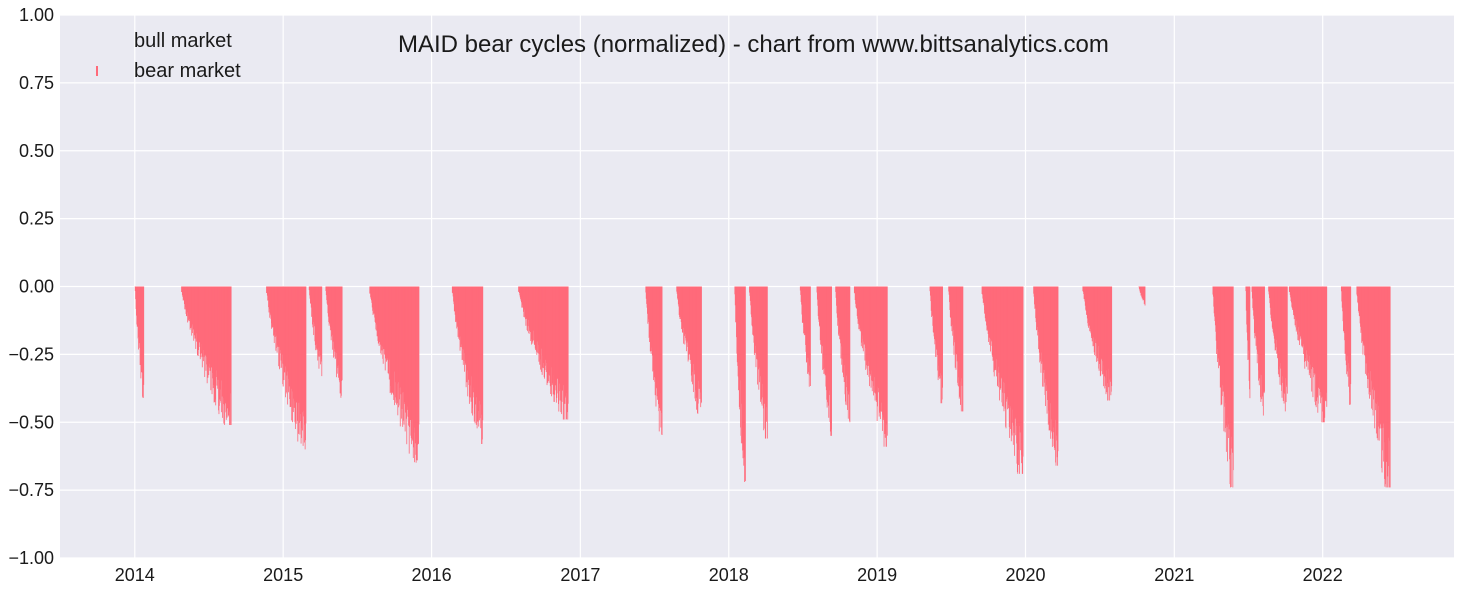  I want to click on x-tick-label: 2018, so click(729, 575).